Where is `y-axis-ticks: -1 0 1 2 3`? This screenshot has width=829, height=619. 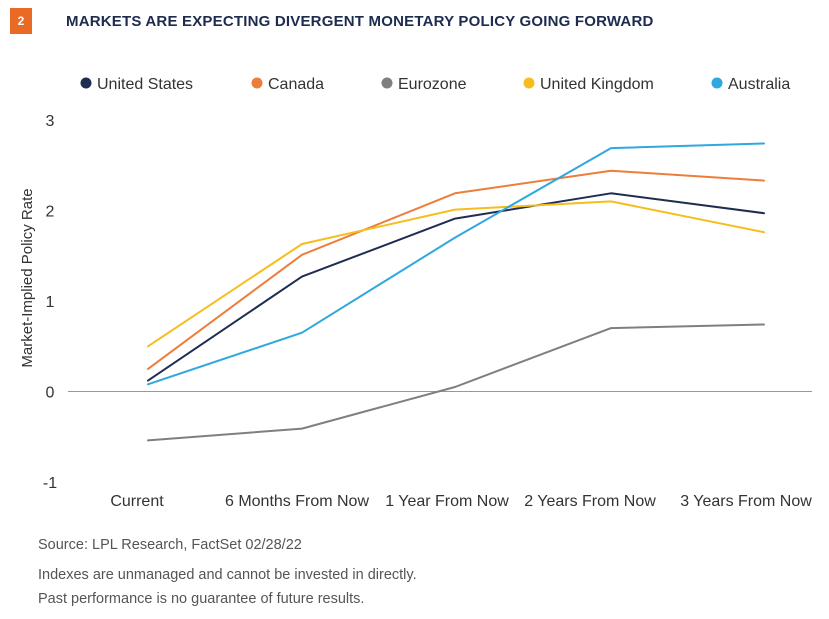
y-axis-ticks: -1 0 1 2 3 is located at coordinates (50, 302).